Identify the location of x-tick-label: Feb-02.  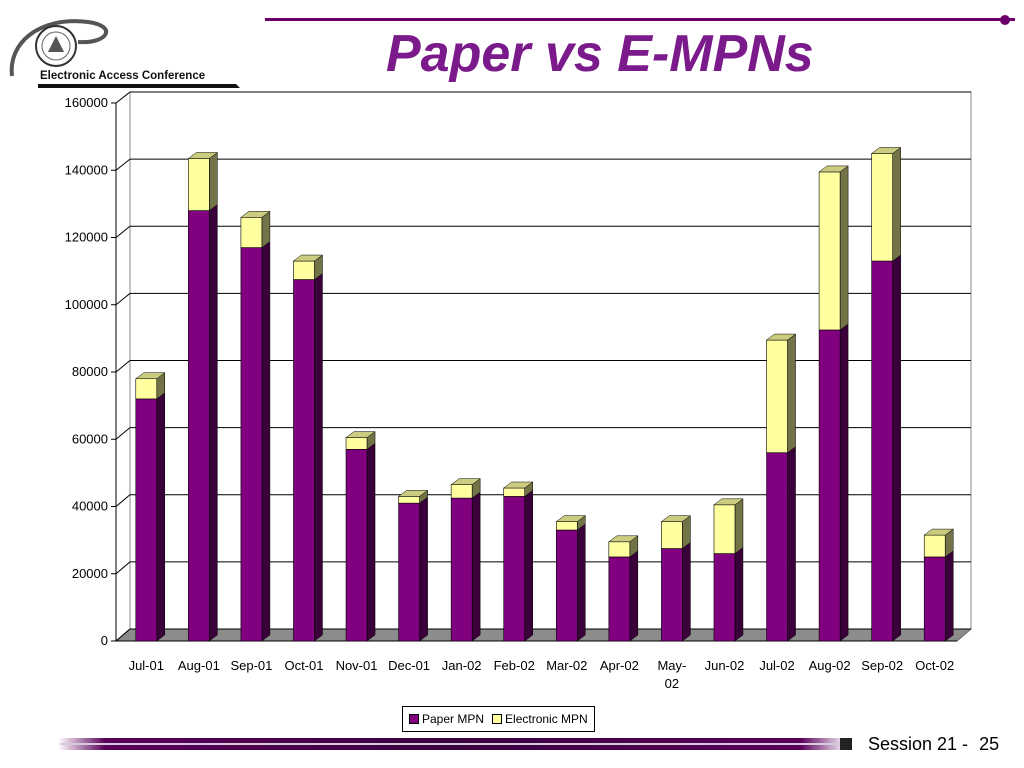
(514, 665).